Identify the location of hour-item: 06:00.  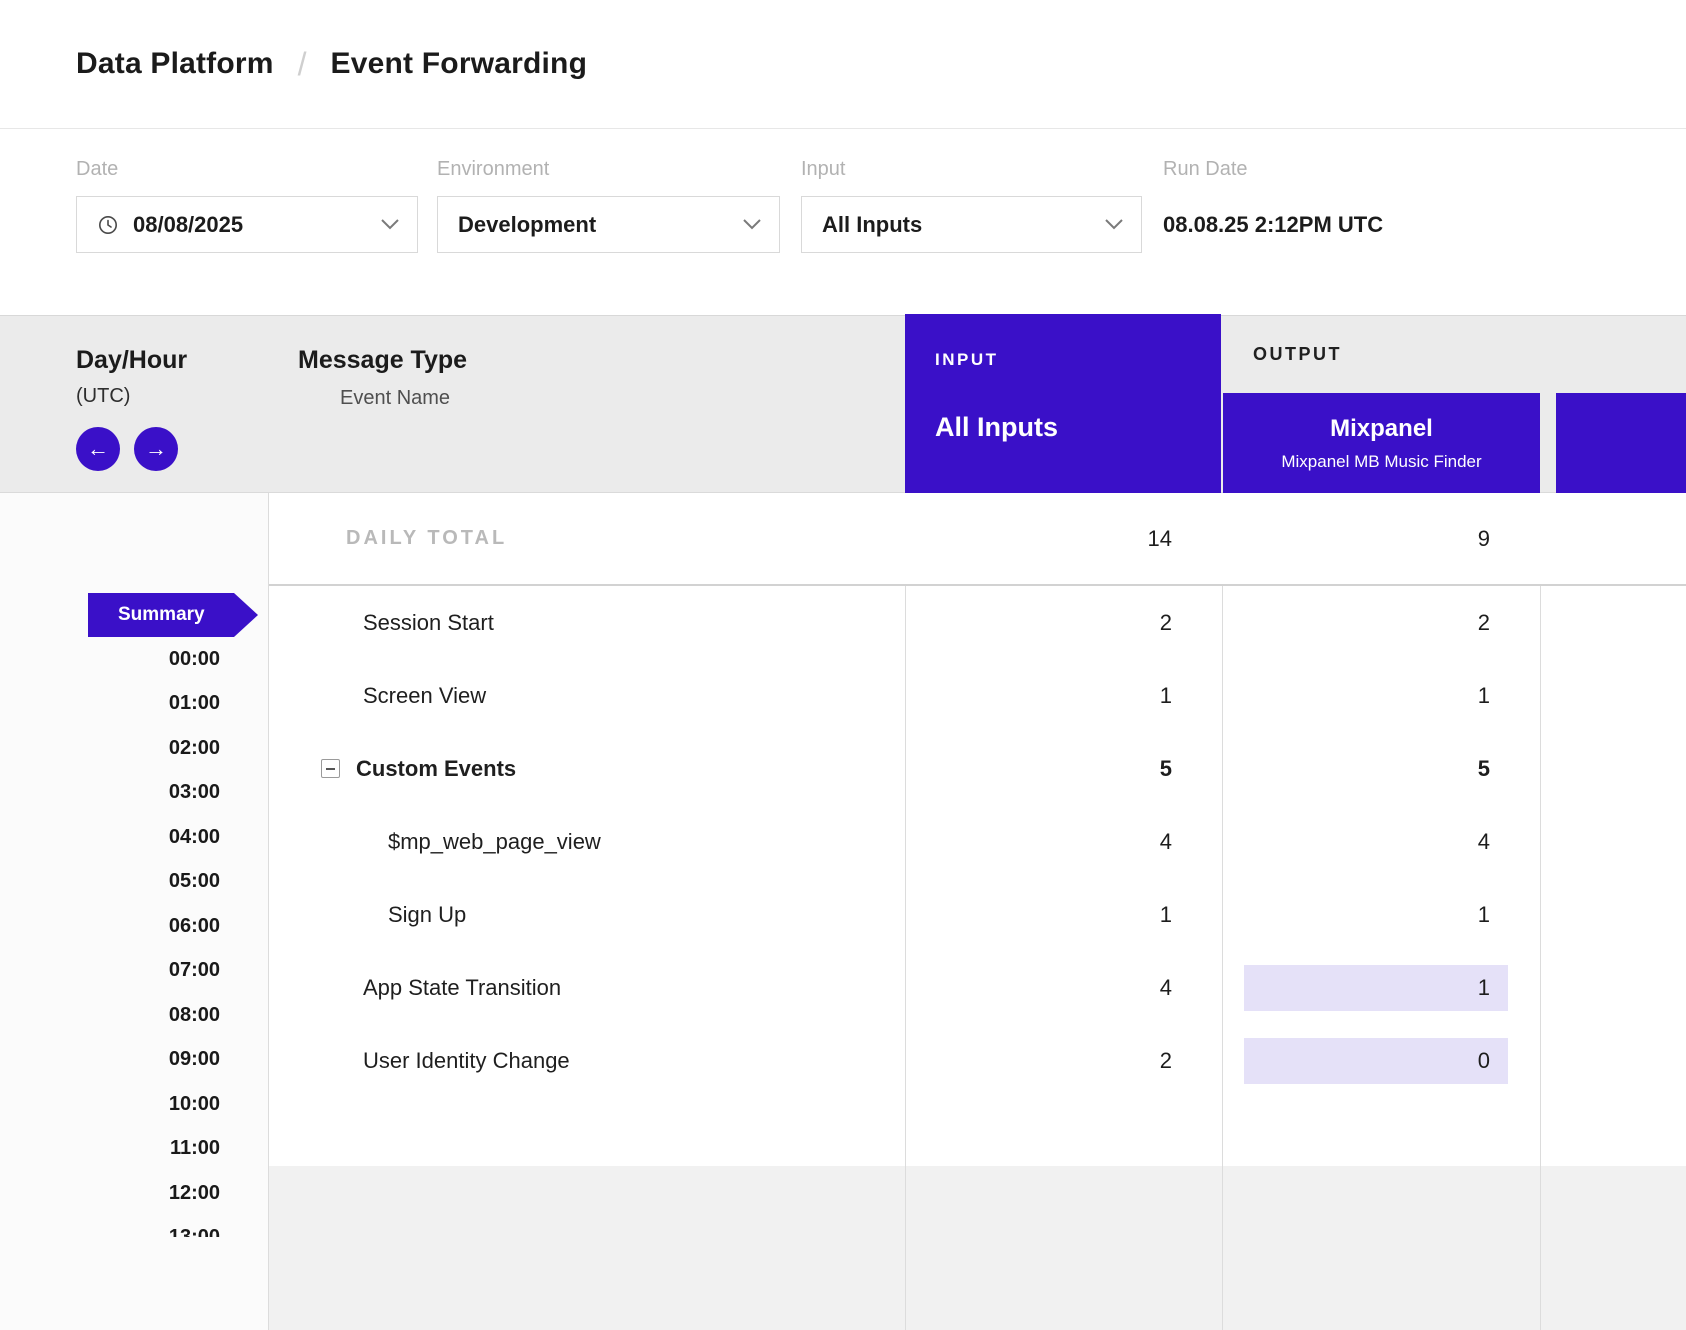
(194, 925).